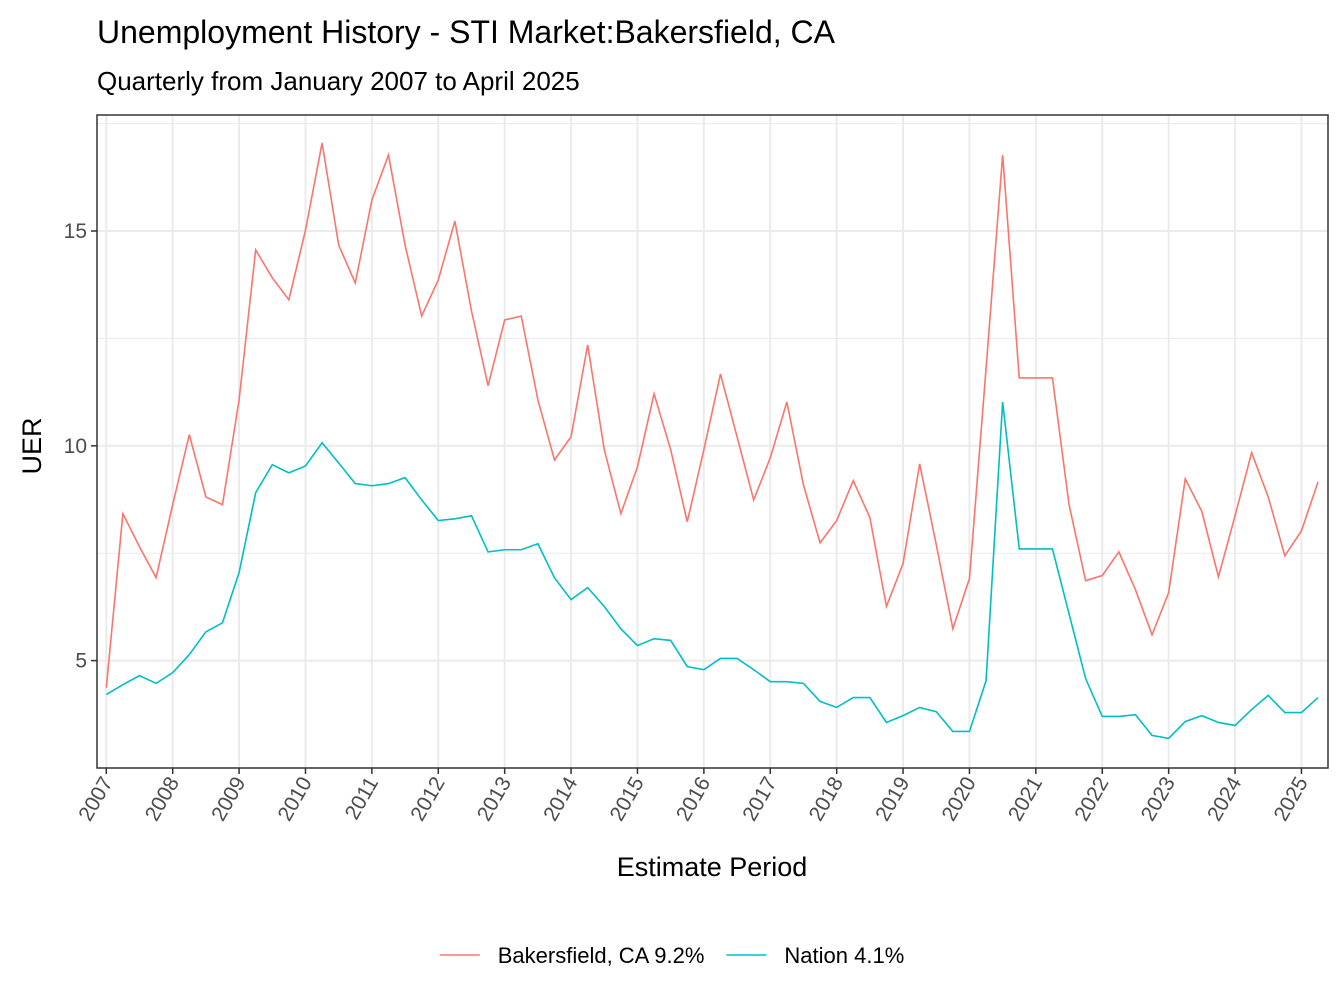 The image size is (1344, 1008). I want to click on y-axis-title: UER, so click(32, 445).